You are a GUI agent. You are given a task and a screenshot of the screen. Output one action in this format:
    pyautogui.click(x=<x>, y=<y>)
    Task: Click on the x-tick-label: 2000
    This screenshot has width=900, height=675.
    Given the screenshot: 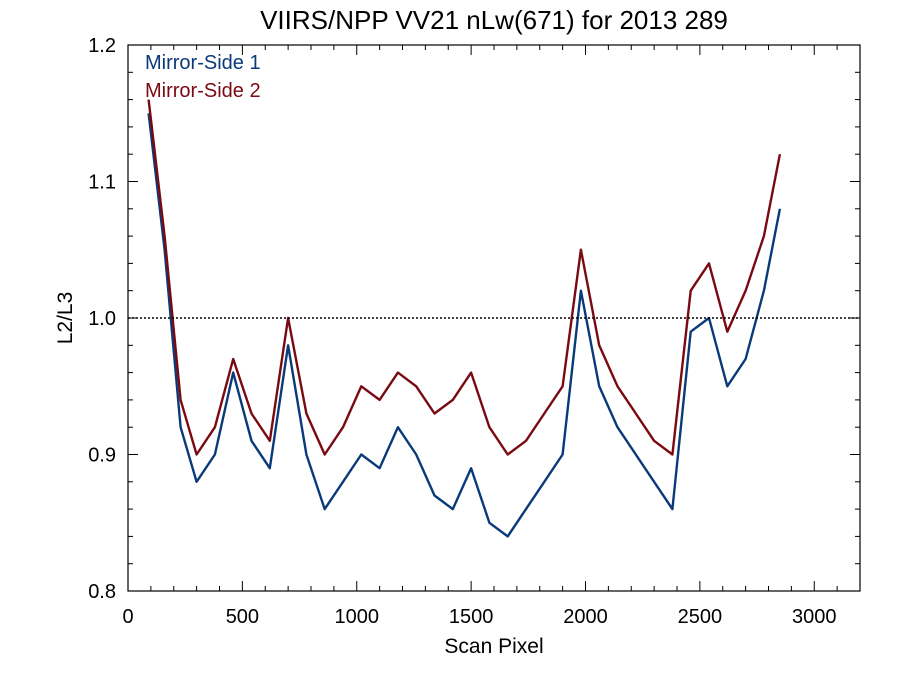 What is the action you would take?
    pyautogui.click(x=585, y=617)
    